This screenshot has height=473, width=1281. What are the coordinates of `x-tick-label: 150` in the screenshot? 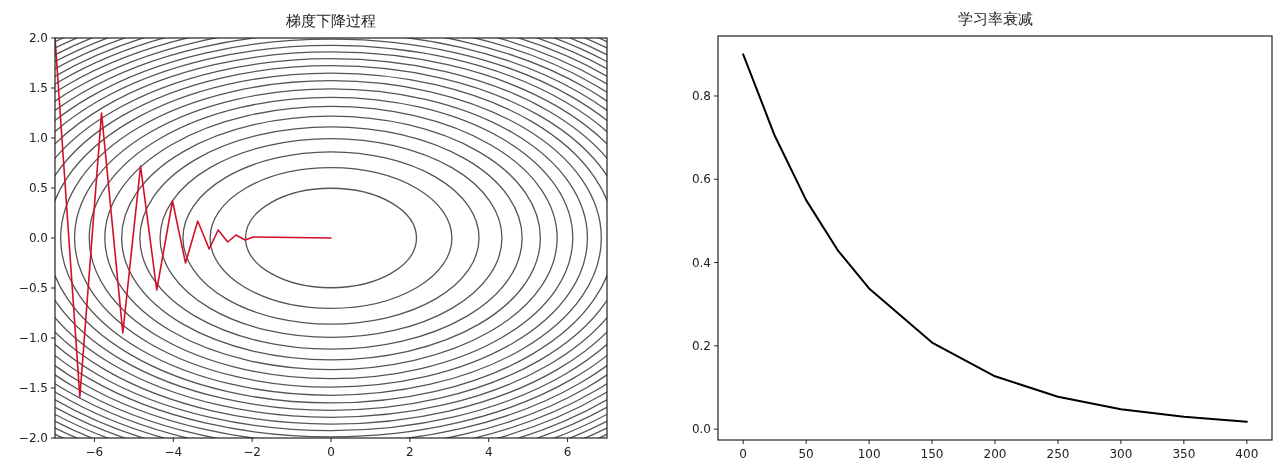 It's located at (932, 454).